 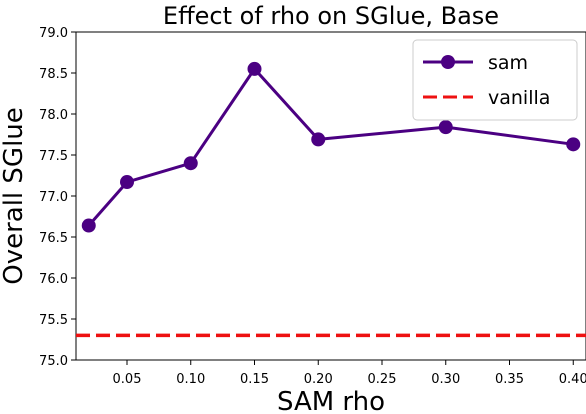 What do you see at coordinates (331, 400) in the screenshot?
I see `x-axis-label: SAM rho` at bounding box center [331, 400].